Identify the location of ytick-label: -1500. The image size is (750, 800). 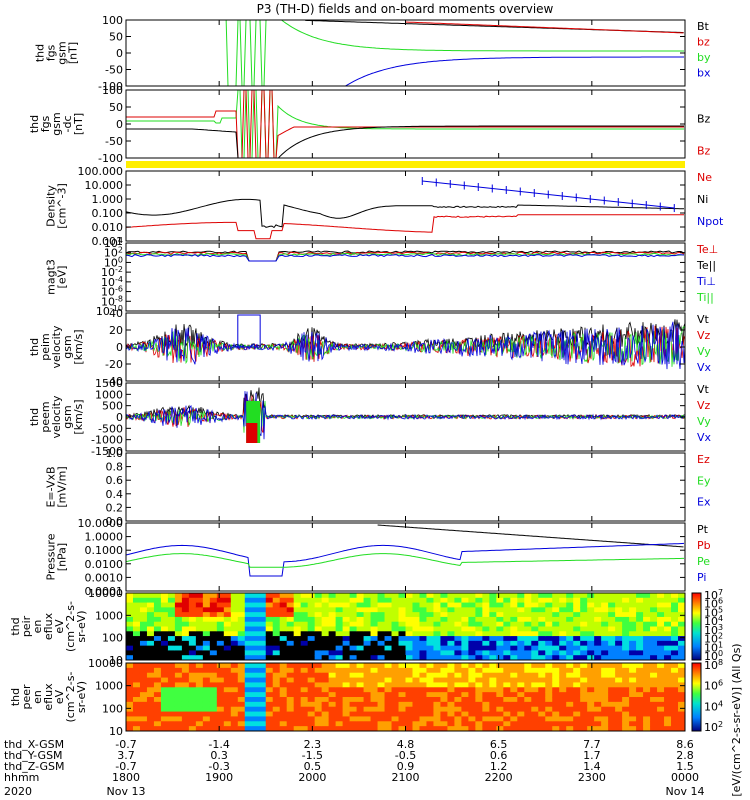
(107, 451).